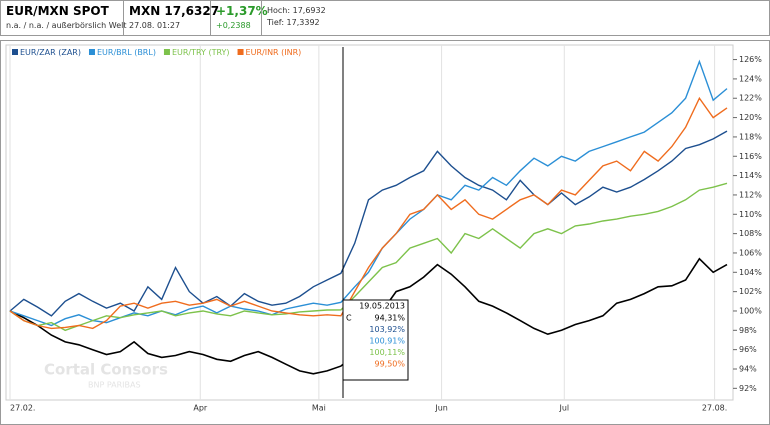  I want to click on legend-label: EUR/INR (INR), so click(274, 52).